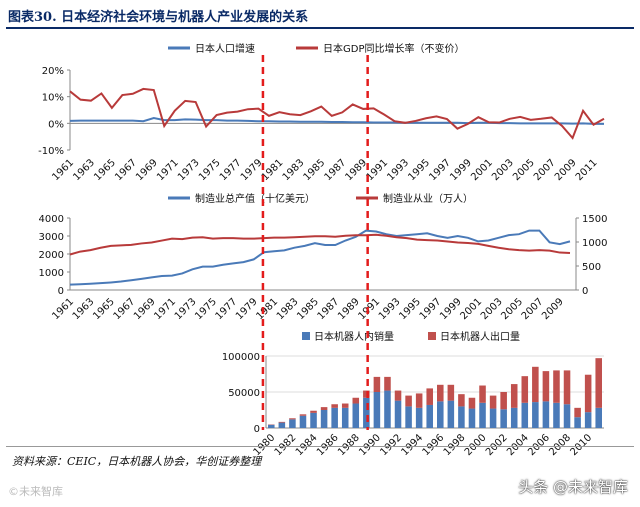 Image resolution: width=640 pixels, height=507 pixels. I want to click on watermark-right: 头条 @未来智库, so click(573, 487).